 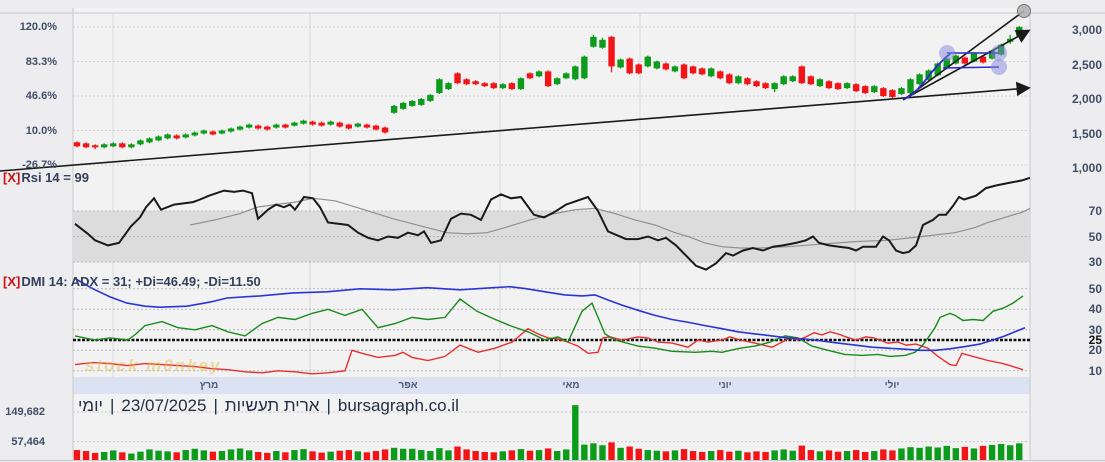 I want to click on month-axis-label: אפר, so click(x=408, y=385).